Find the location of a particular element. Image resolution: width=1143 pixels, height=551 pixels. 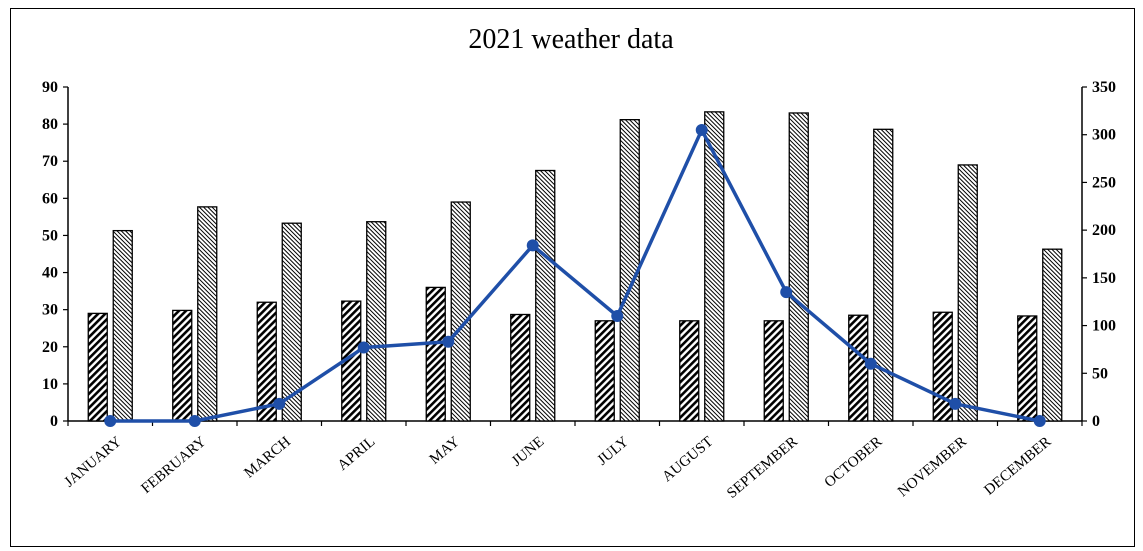

left-tick-label: 40 is located at coordinates (50, 273).